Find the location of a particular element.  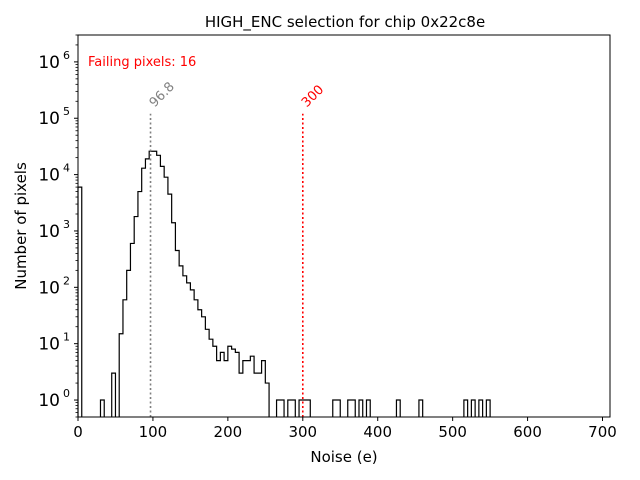

x-tick-label: 0 is located at coordinates (78, 432).